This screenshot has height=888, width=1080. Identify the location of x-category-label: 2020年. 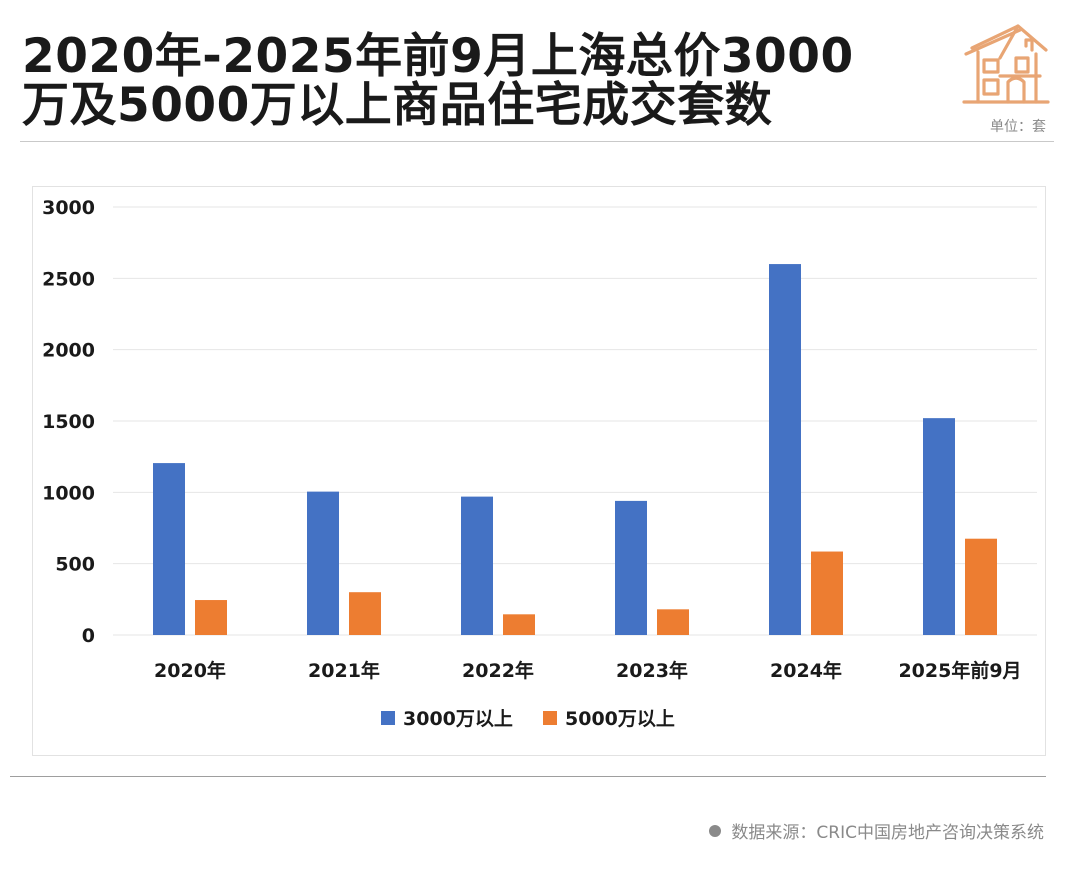
(190, 670).